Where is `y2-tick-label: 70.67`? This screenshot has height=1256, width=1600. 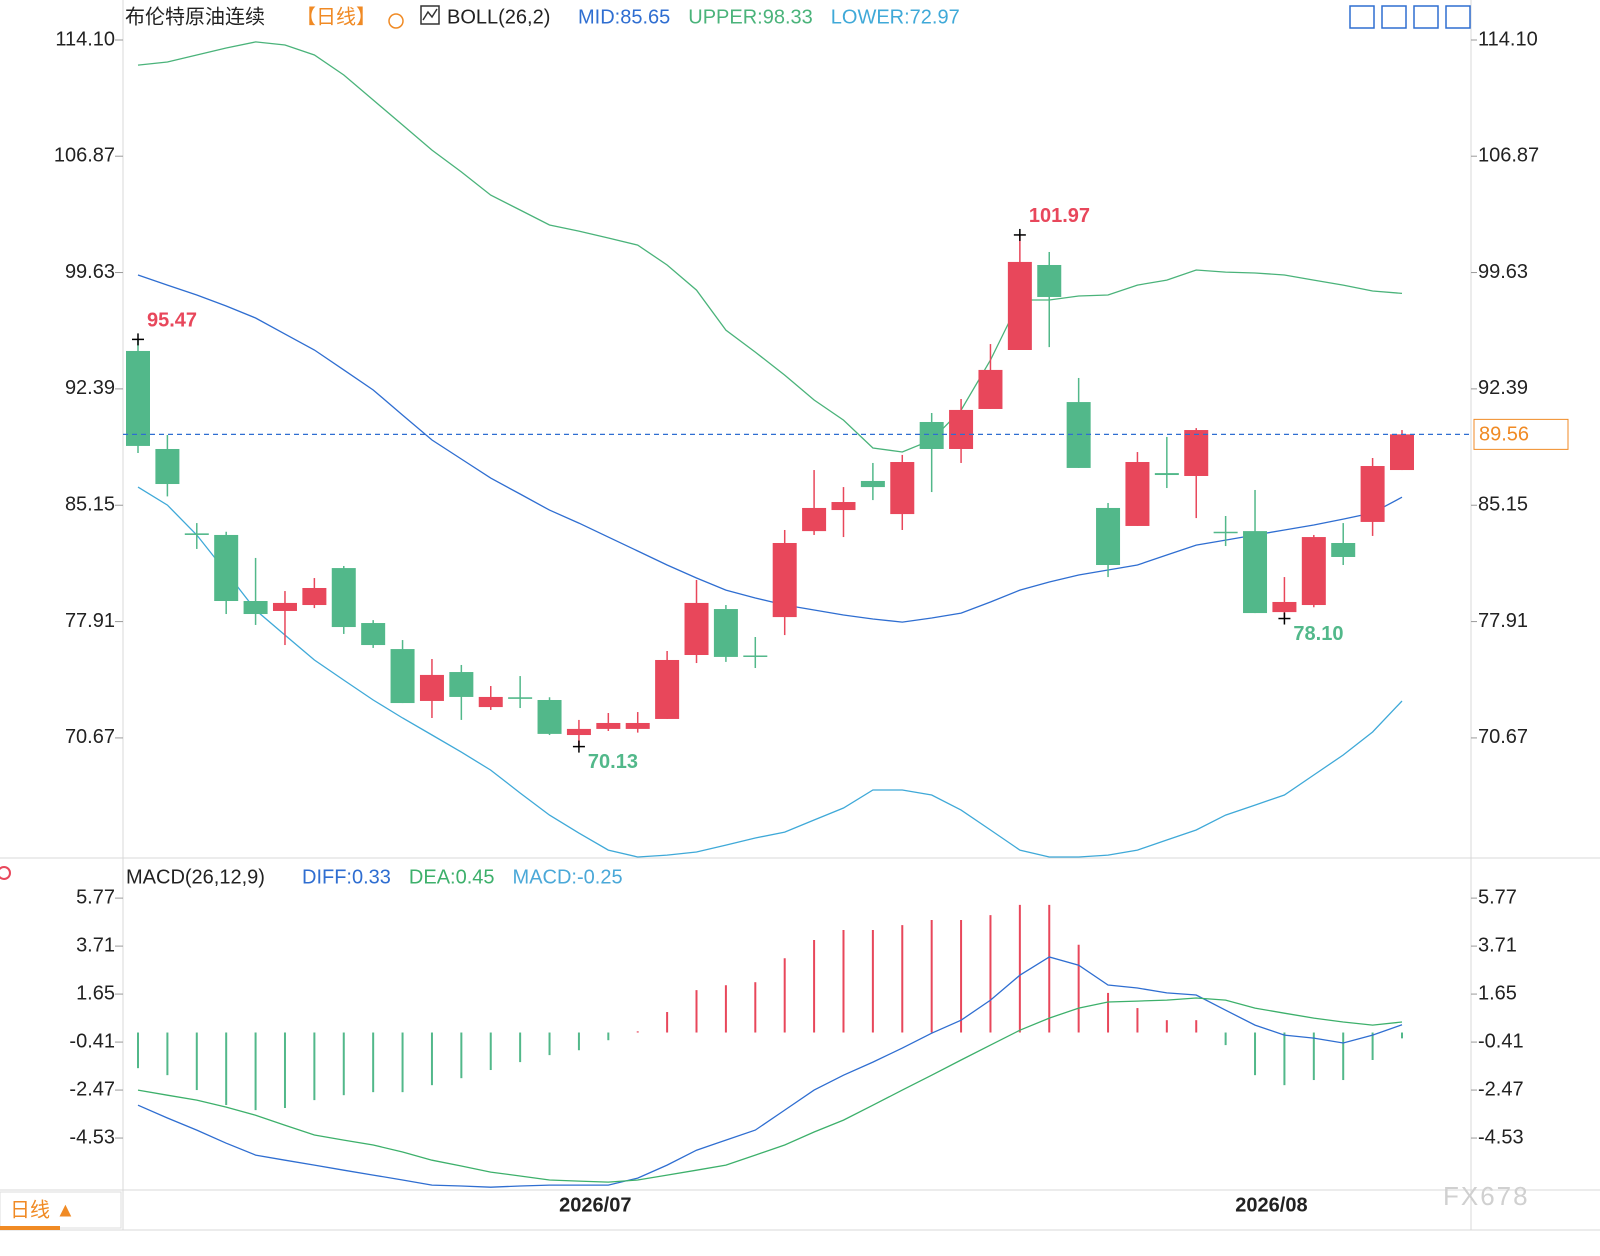 y2-tick-label: 70.67 is located at coordinates (1503, 737).